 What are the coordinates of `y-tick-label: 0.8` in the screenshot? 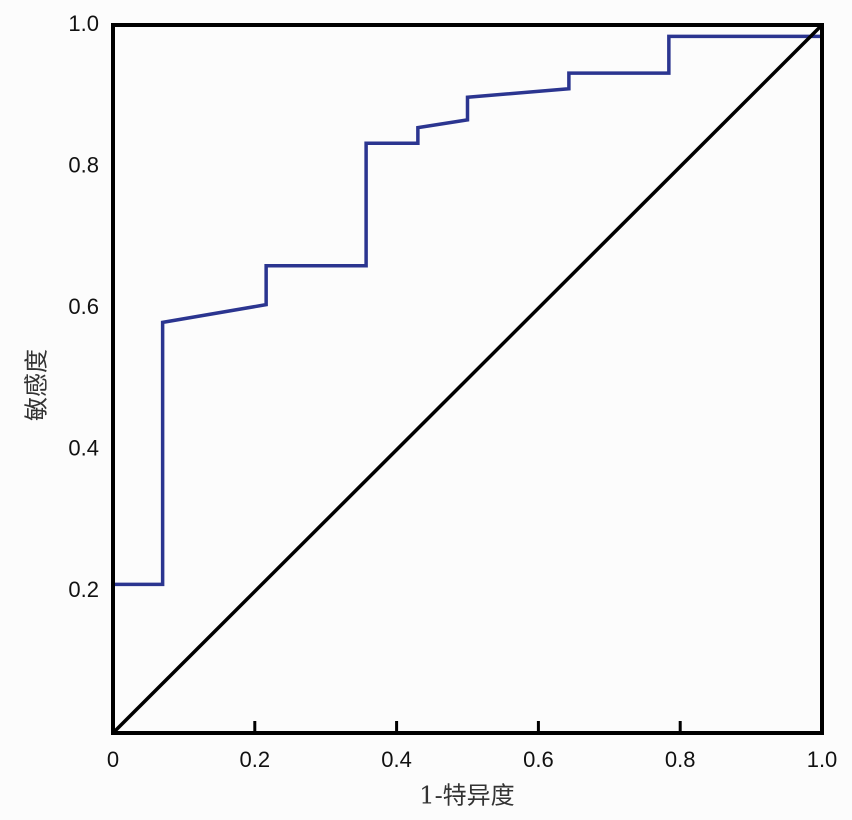 It's located at (83, 164).